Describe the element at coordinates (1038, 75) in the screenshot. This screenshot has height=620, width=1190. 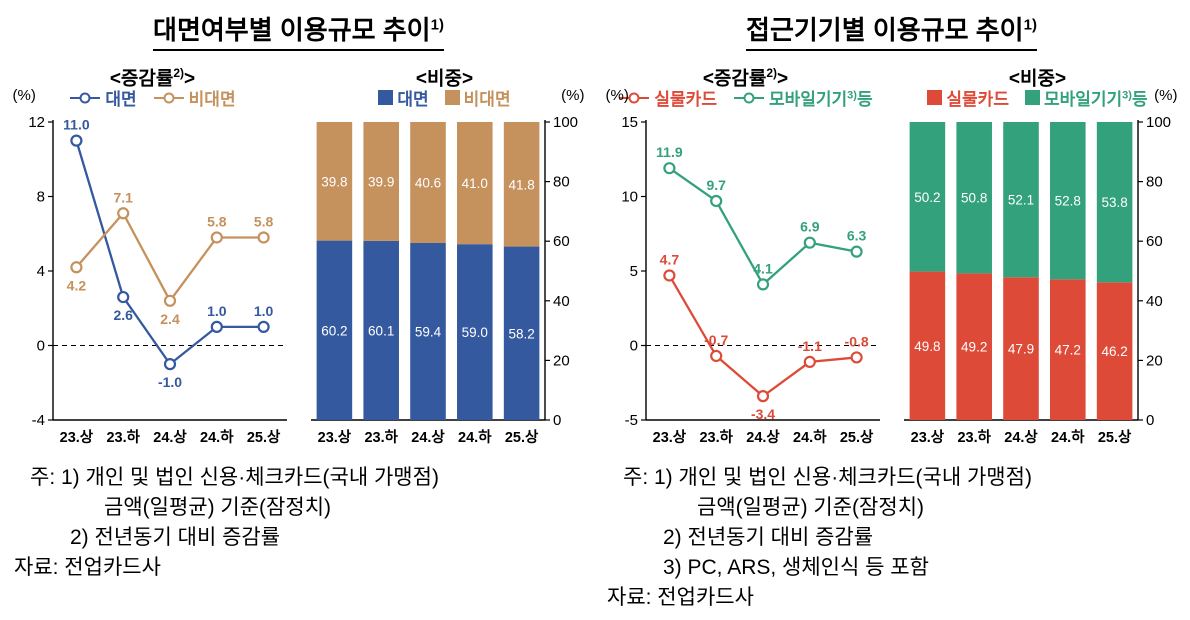
I see `chart-header: <비중>` at that location.